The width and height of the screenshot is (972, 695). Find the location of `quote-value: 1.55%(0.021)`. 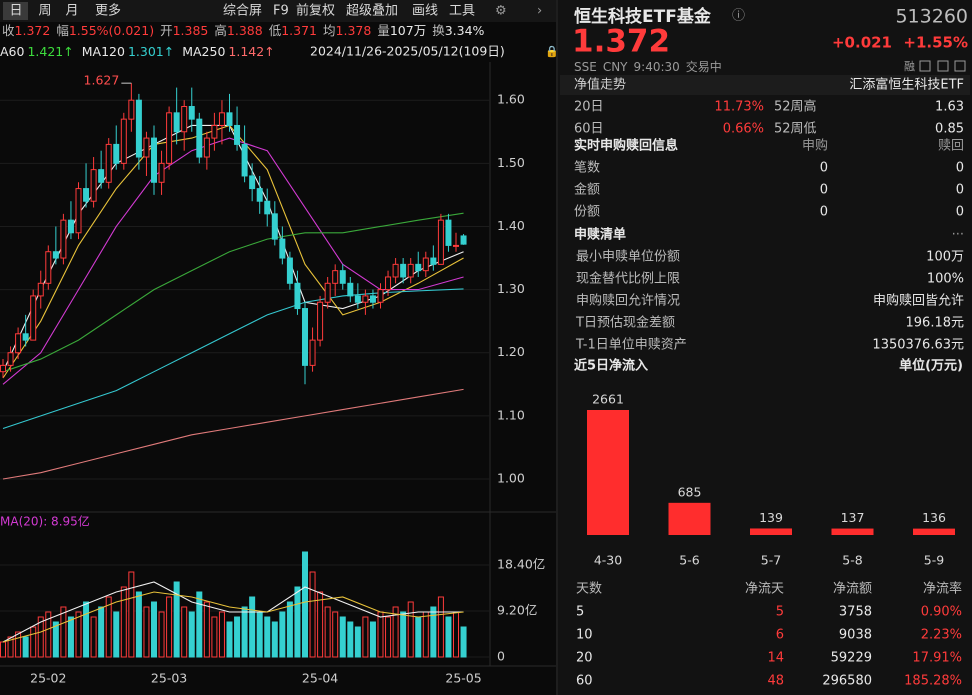

quote-value: 1.55%(0.021) is located at coordinates (111, 30).